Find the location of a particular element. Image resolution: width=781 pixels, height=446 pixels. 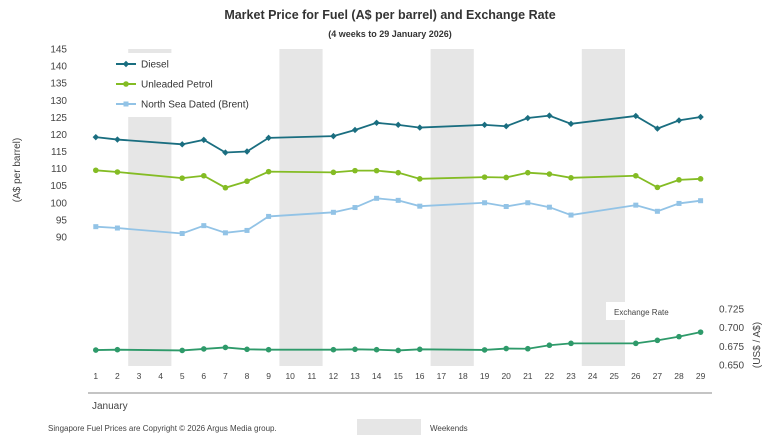

legend-label: Diesel is located at coordinates (155, 65).